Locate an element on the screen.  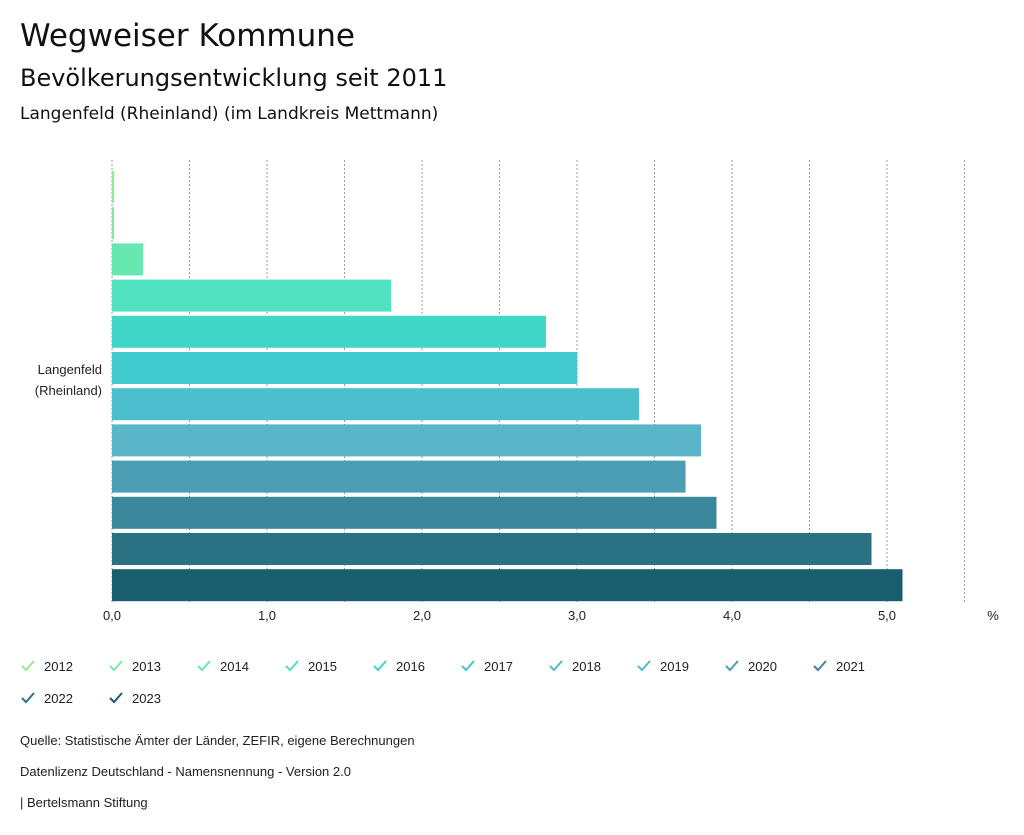
x-tick-label: 2,0 is located at coordinates (422, 615).